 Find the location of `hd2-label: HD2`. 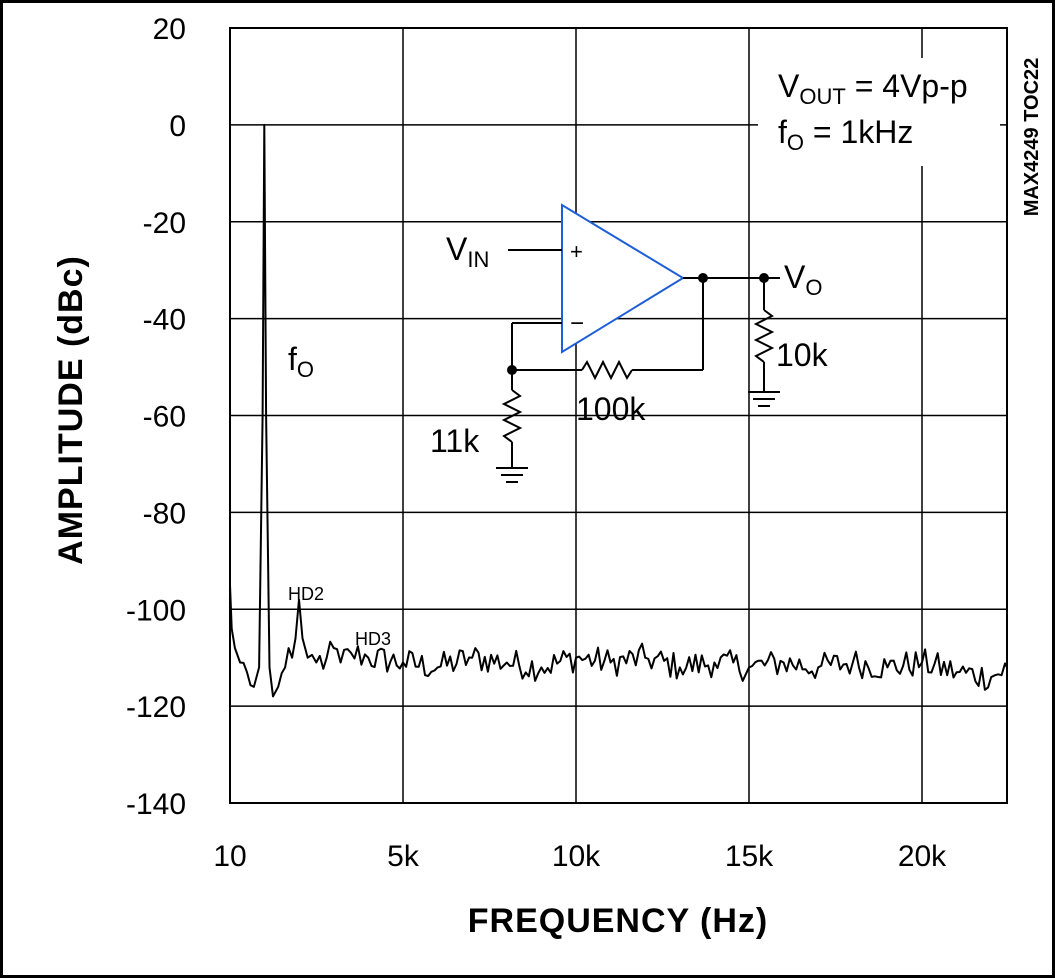

hd2-label: HD2 is located at coordinates (306, 594).